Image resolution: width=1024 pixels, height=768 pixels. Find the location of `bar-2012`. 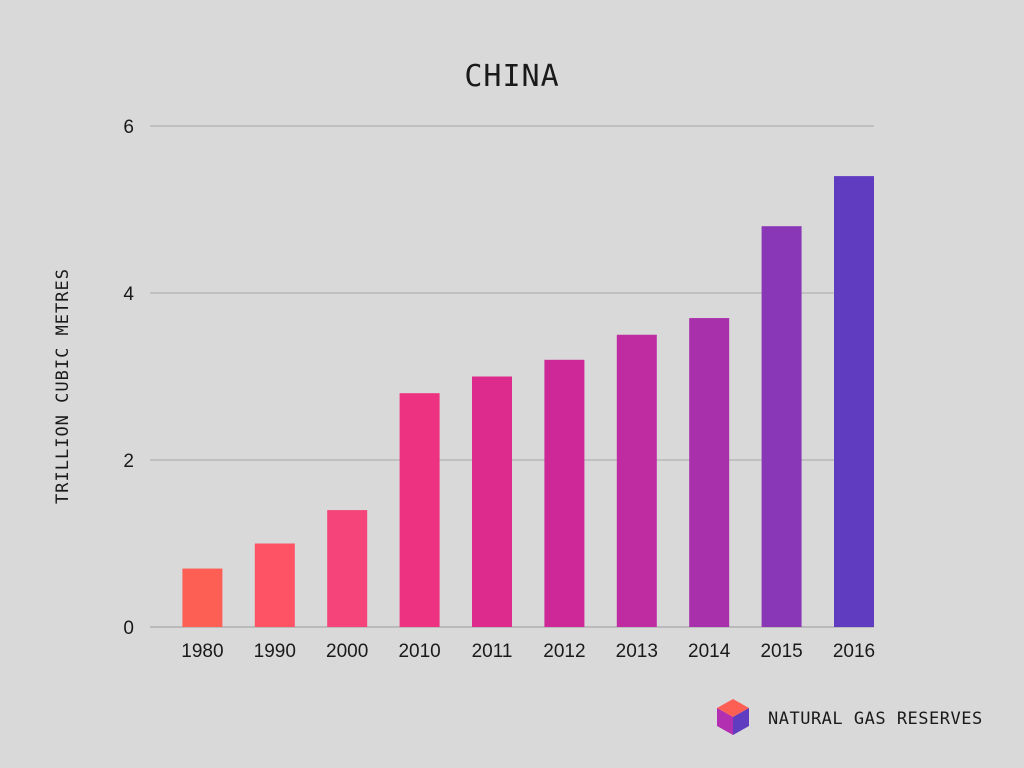

bar-2012 is located at coordinates (564, 493).